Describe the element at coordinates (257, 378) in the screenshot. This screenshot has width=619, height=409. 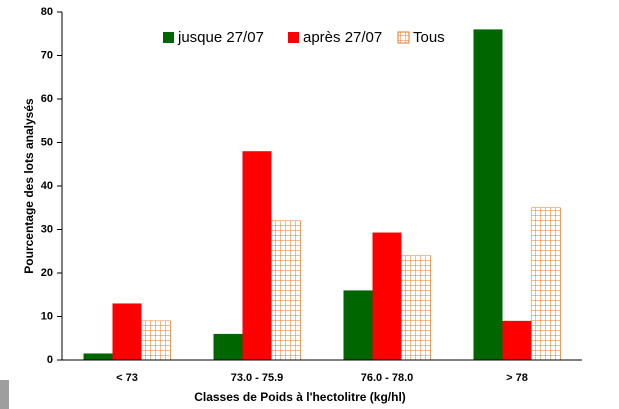
I see `x-tick-label: 73.0 - 75.9` at that location.